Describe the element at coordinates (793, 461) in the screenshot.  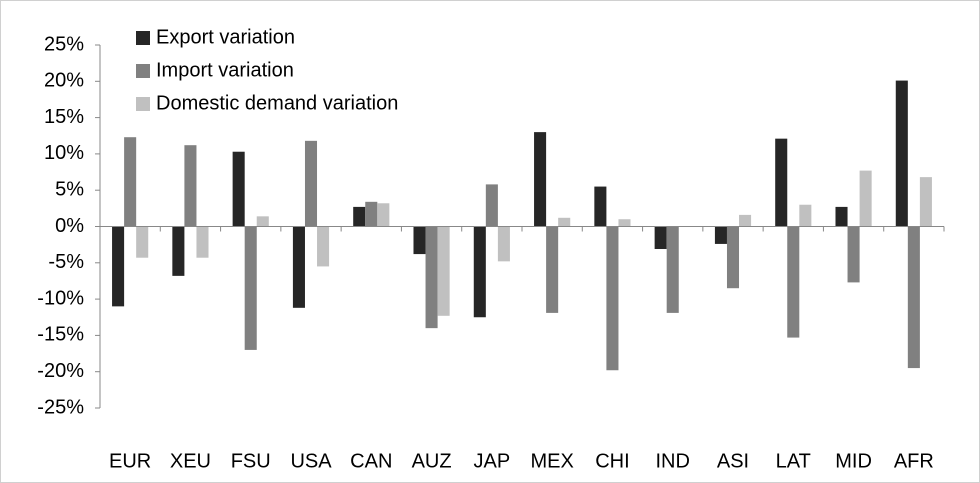
I see `x-tick-label: LAT` at that location.